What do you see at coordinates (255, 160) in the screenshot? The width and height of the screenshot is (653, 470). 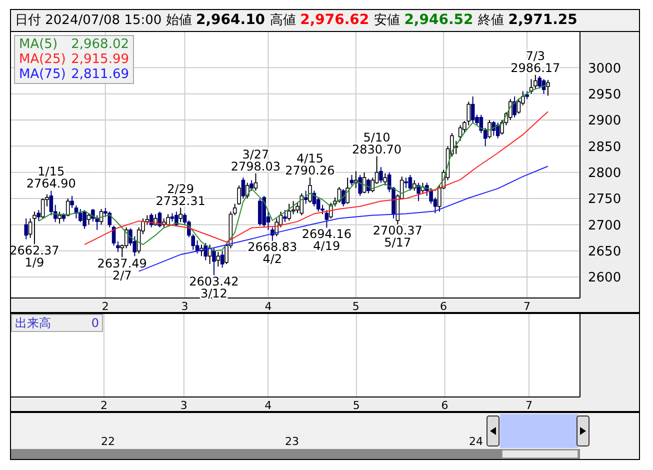 I see `annotation: 3/27 2798.03` at bounding box center [255, 160].